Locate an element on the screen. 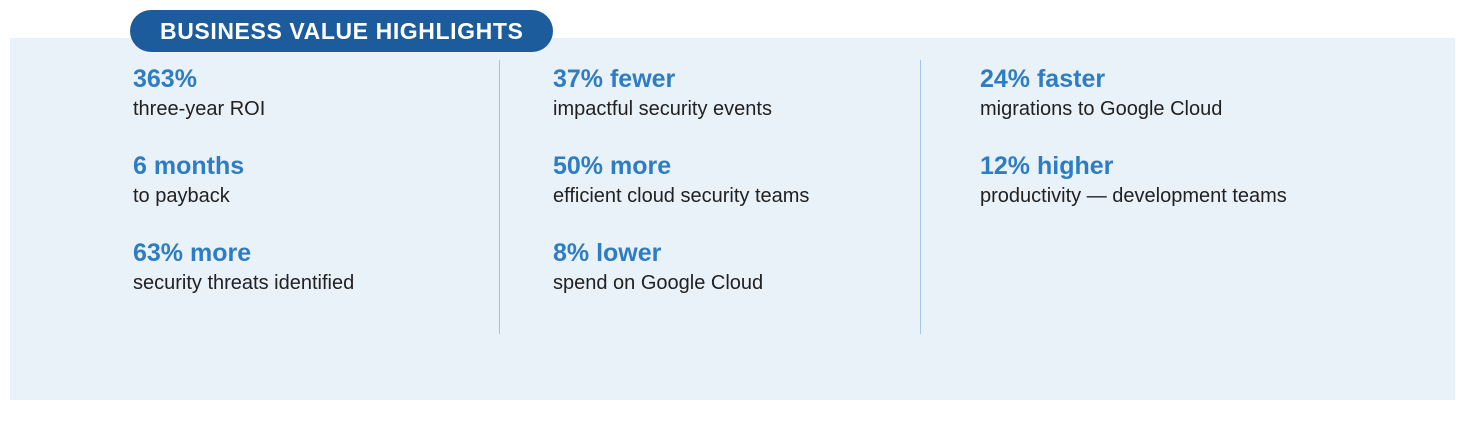 The image size is (1464, 424). stat-label: to payback is located at coordinates (181, 196).